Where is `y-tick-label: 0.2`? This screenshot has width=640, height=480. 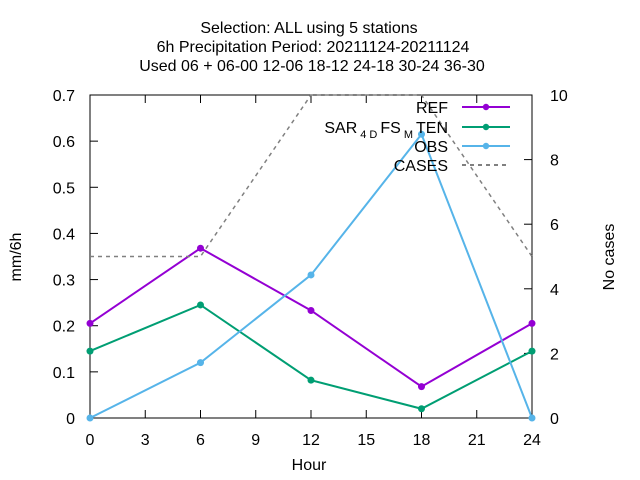 y-tick-label: 0.2 is located at coordinates (64, 327).